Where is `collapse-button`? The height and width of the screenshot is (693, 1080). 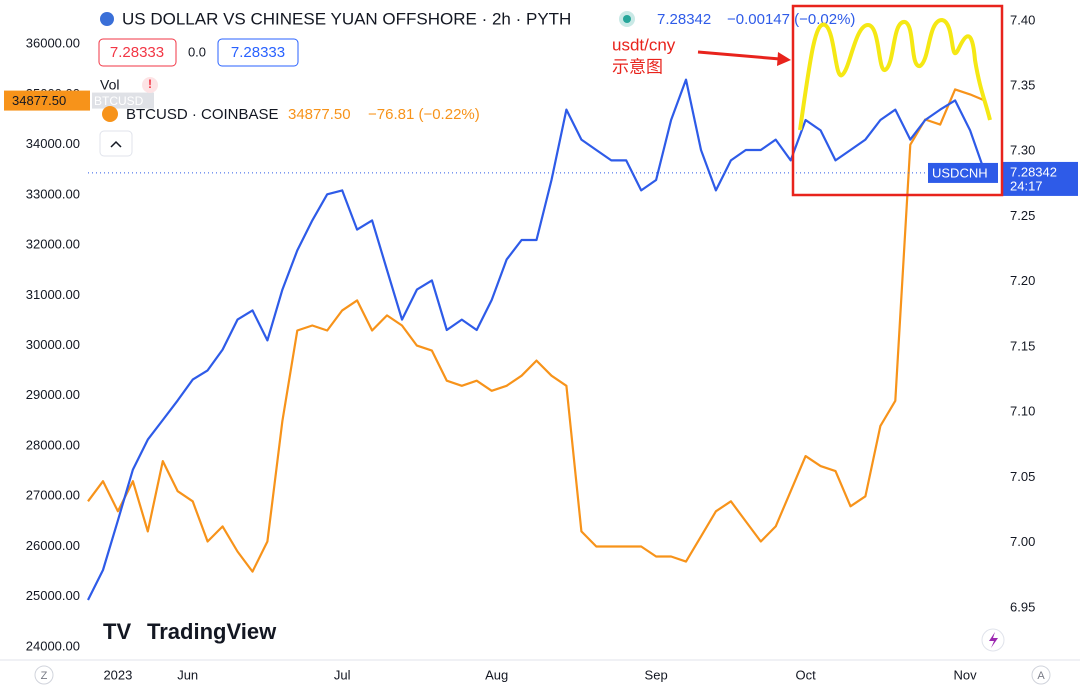
collapse-button is located at coordinates (116, 143).